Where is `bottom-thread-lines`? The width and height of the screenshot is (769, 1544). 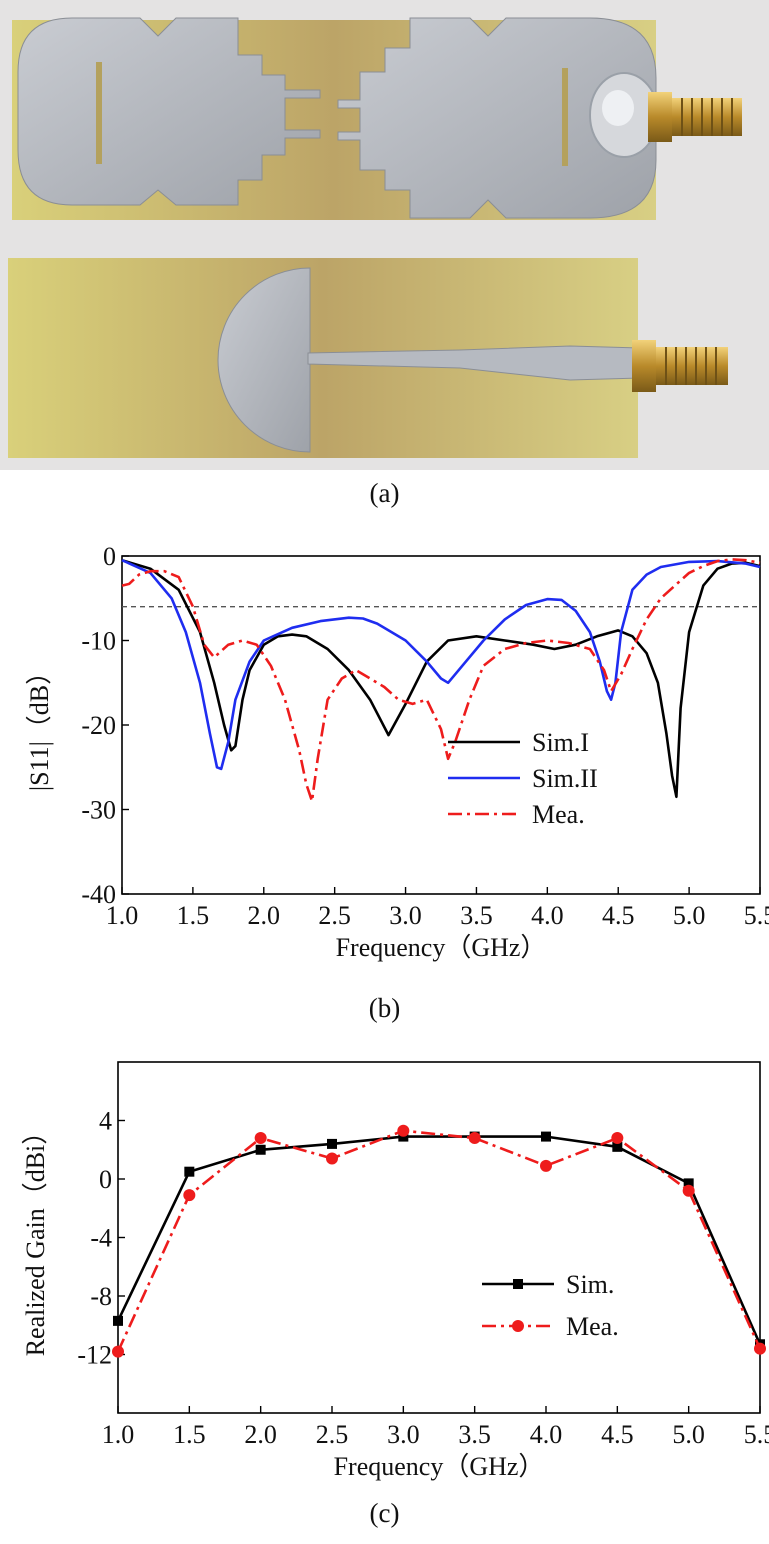 bottom-thread-lines is located at coordinates (691, 366).